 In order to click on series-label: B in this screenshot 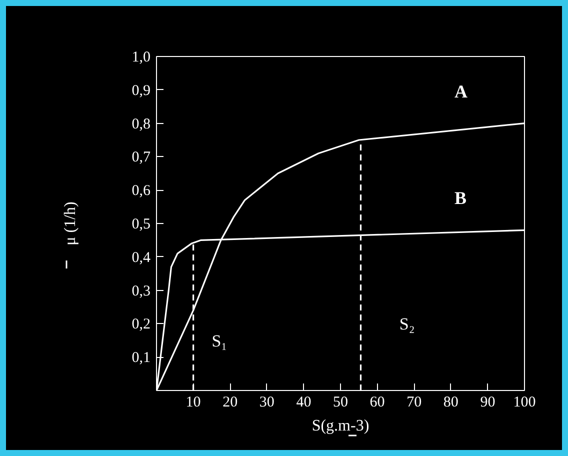, I will do `click(460, 198)`.